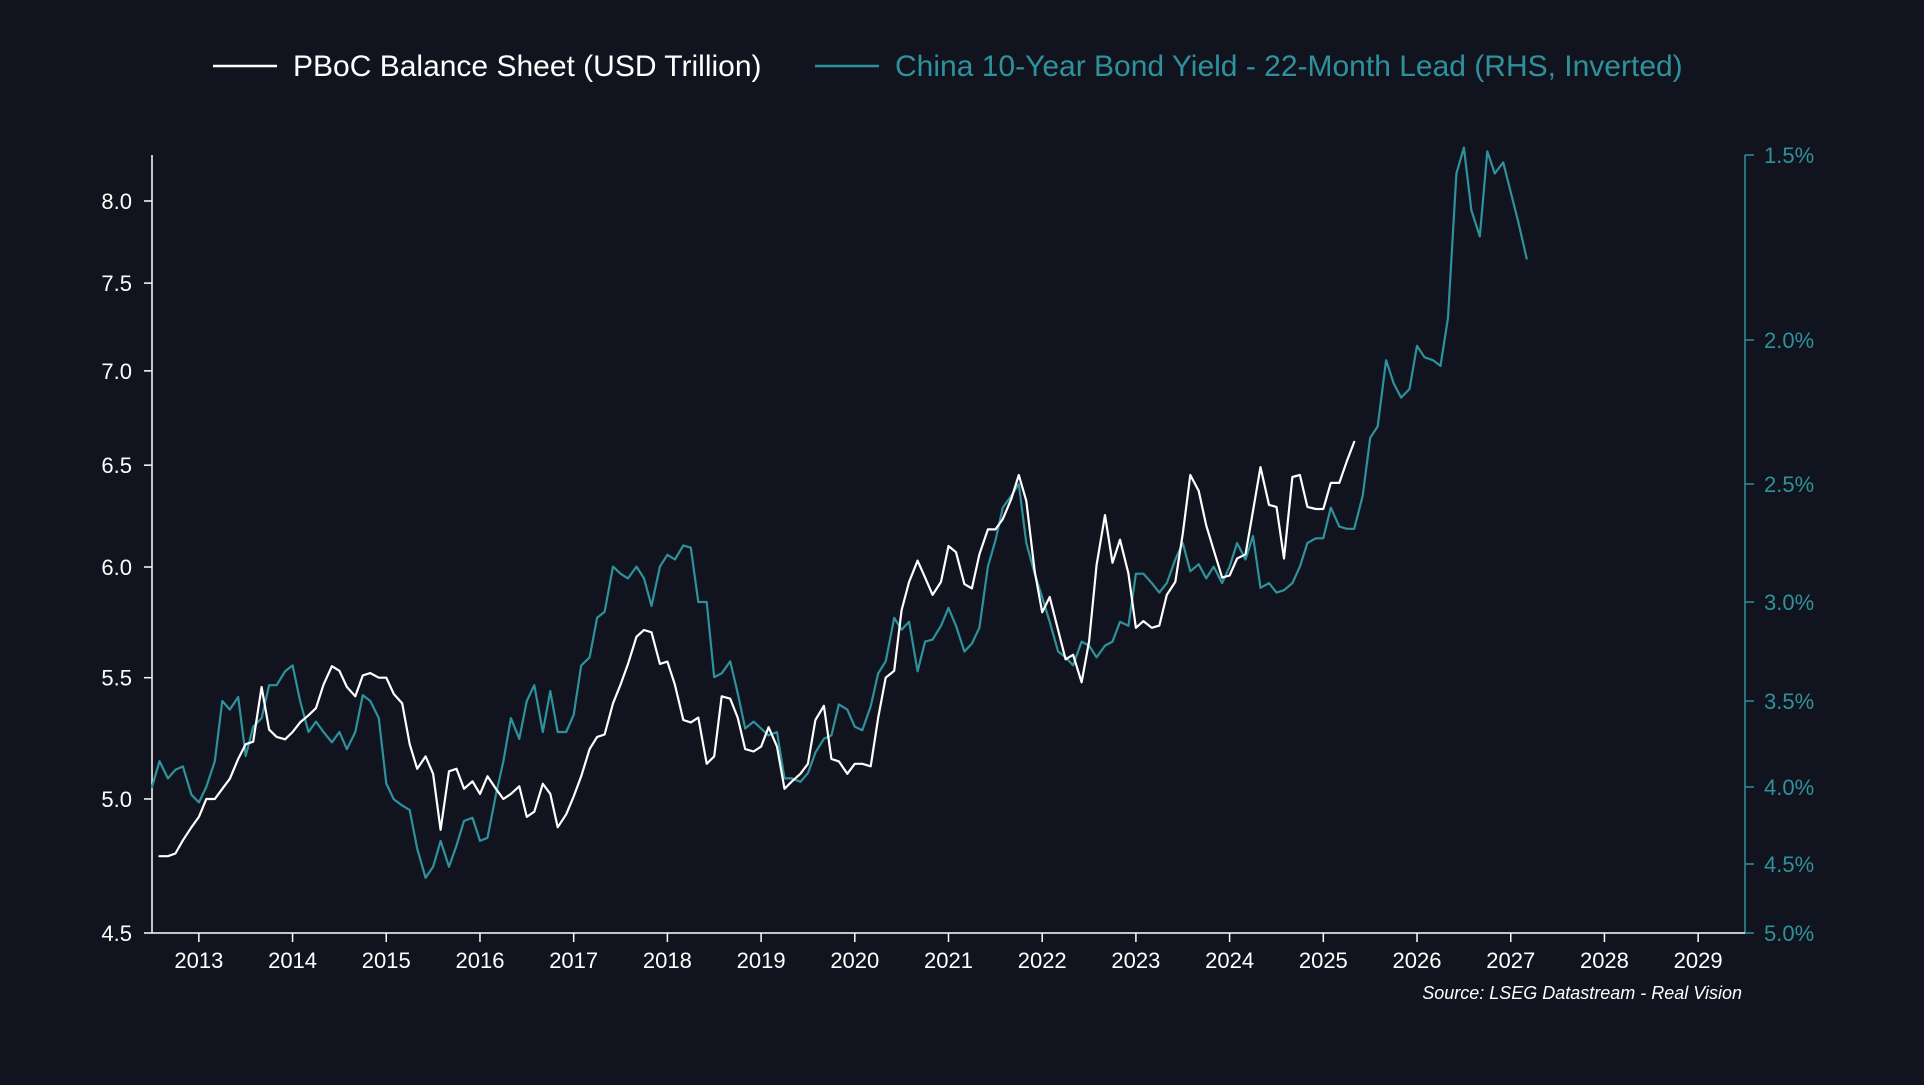 This screenshot has height=1085, width=1924. I want to click on legend-label-pboc: PBoC Balance Sheet (USD Trillion), so click(527, 66).